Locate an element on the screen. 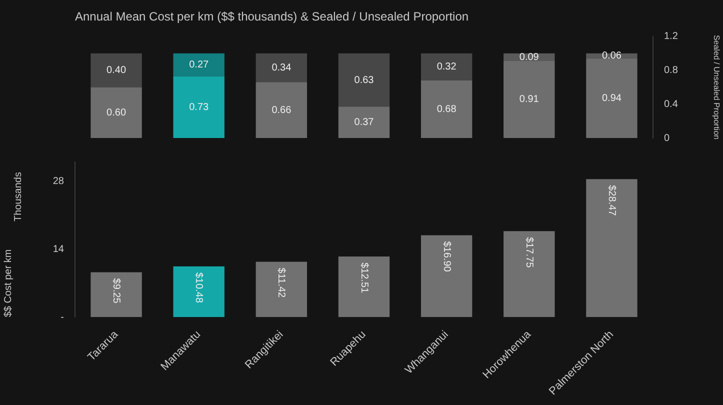 The image size is (723, 405). data-label: 0.37 is located at coordinates (364, 122).